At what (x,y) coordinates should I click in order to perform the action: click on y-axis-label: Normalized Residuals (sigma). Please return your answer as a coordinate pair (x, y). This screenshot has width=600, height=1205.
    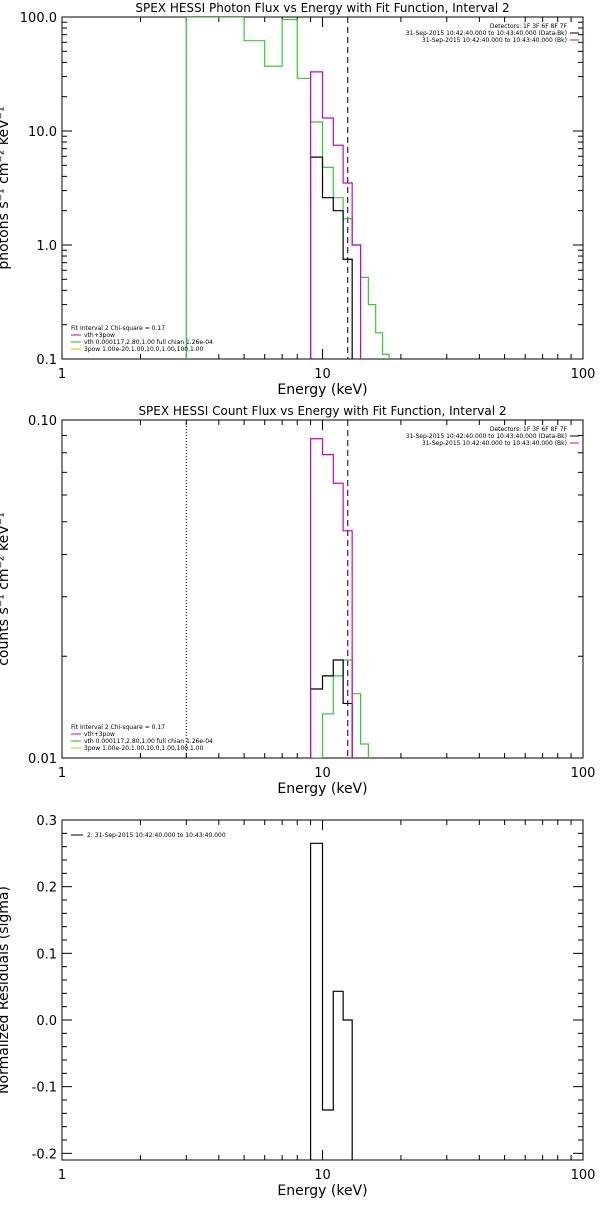
    Looking at the image, I should click on (6, 990).